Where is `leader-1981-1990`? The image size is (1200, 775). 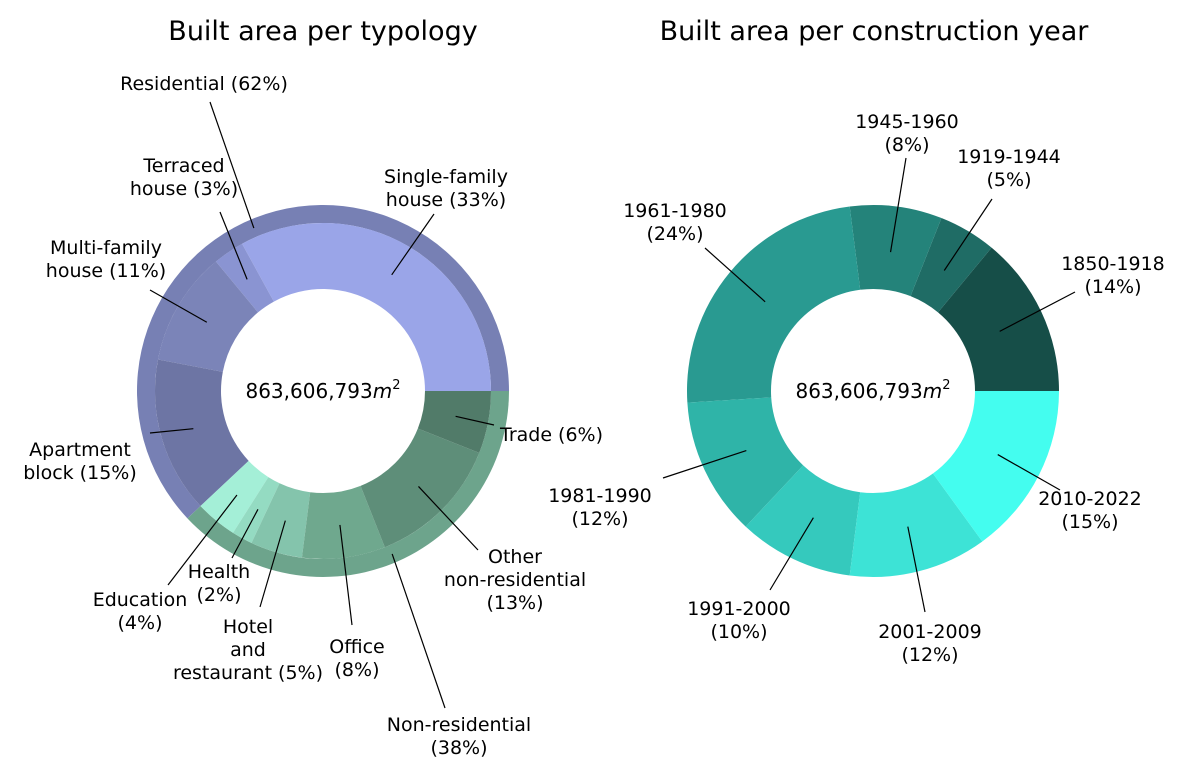
leader-1981-1990 is located at coordinates (704, 464).